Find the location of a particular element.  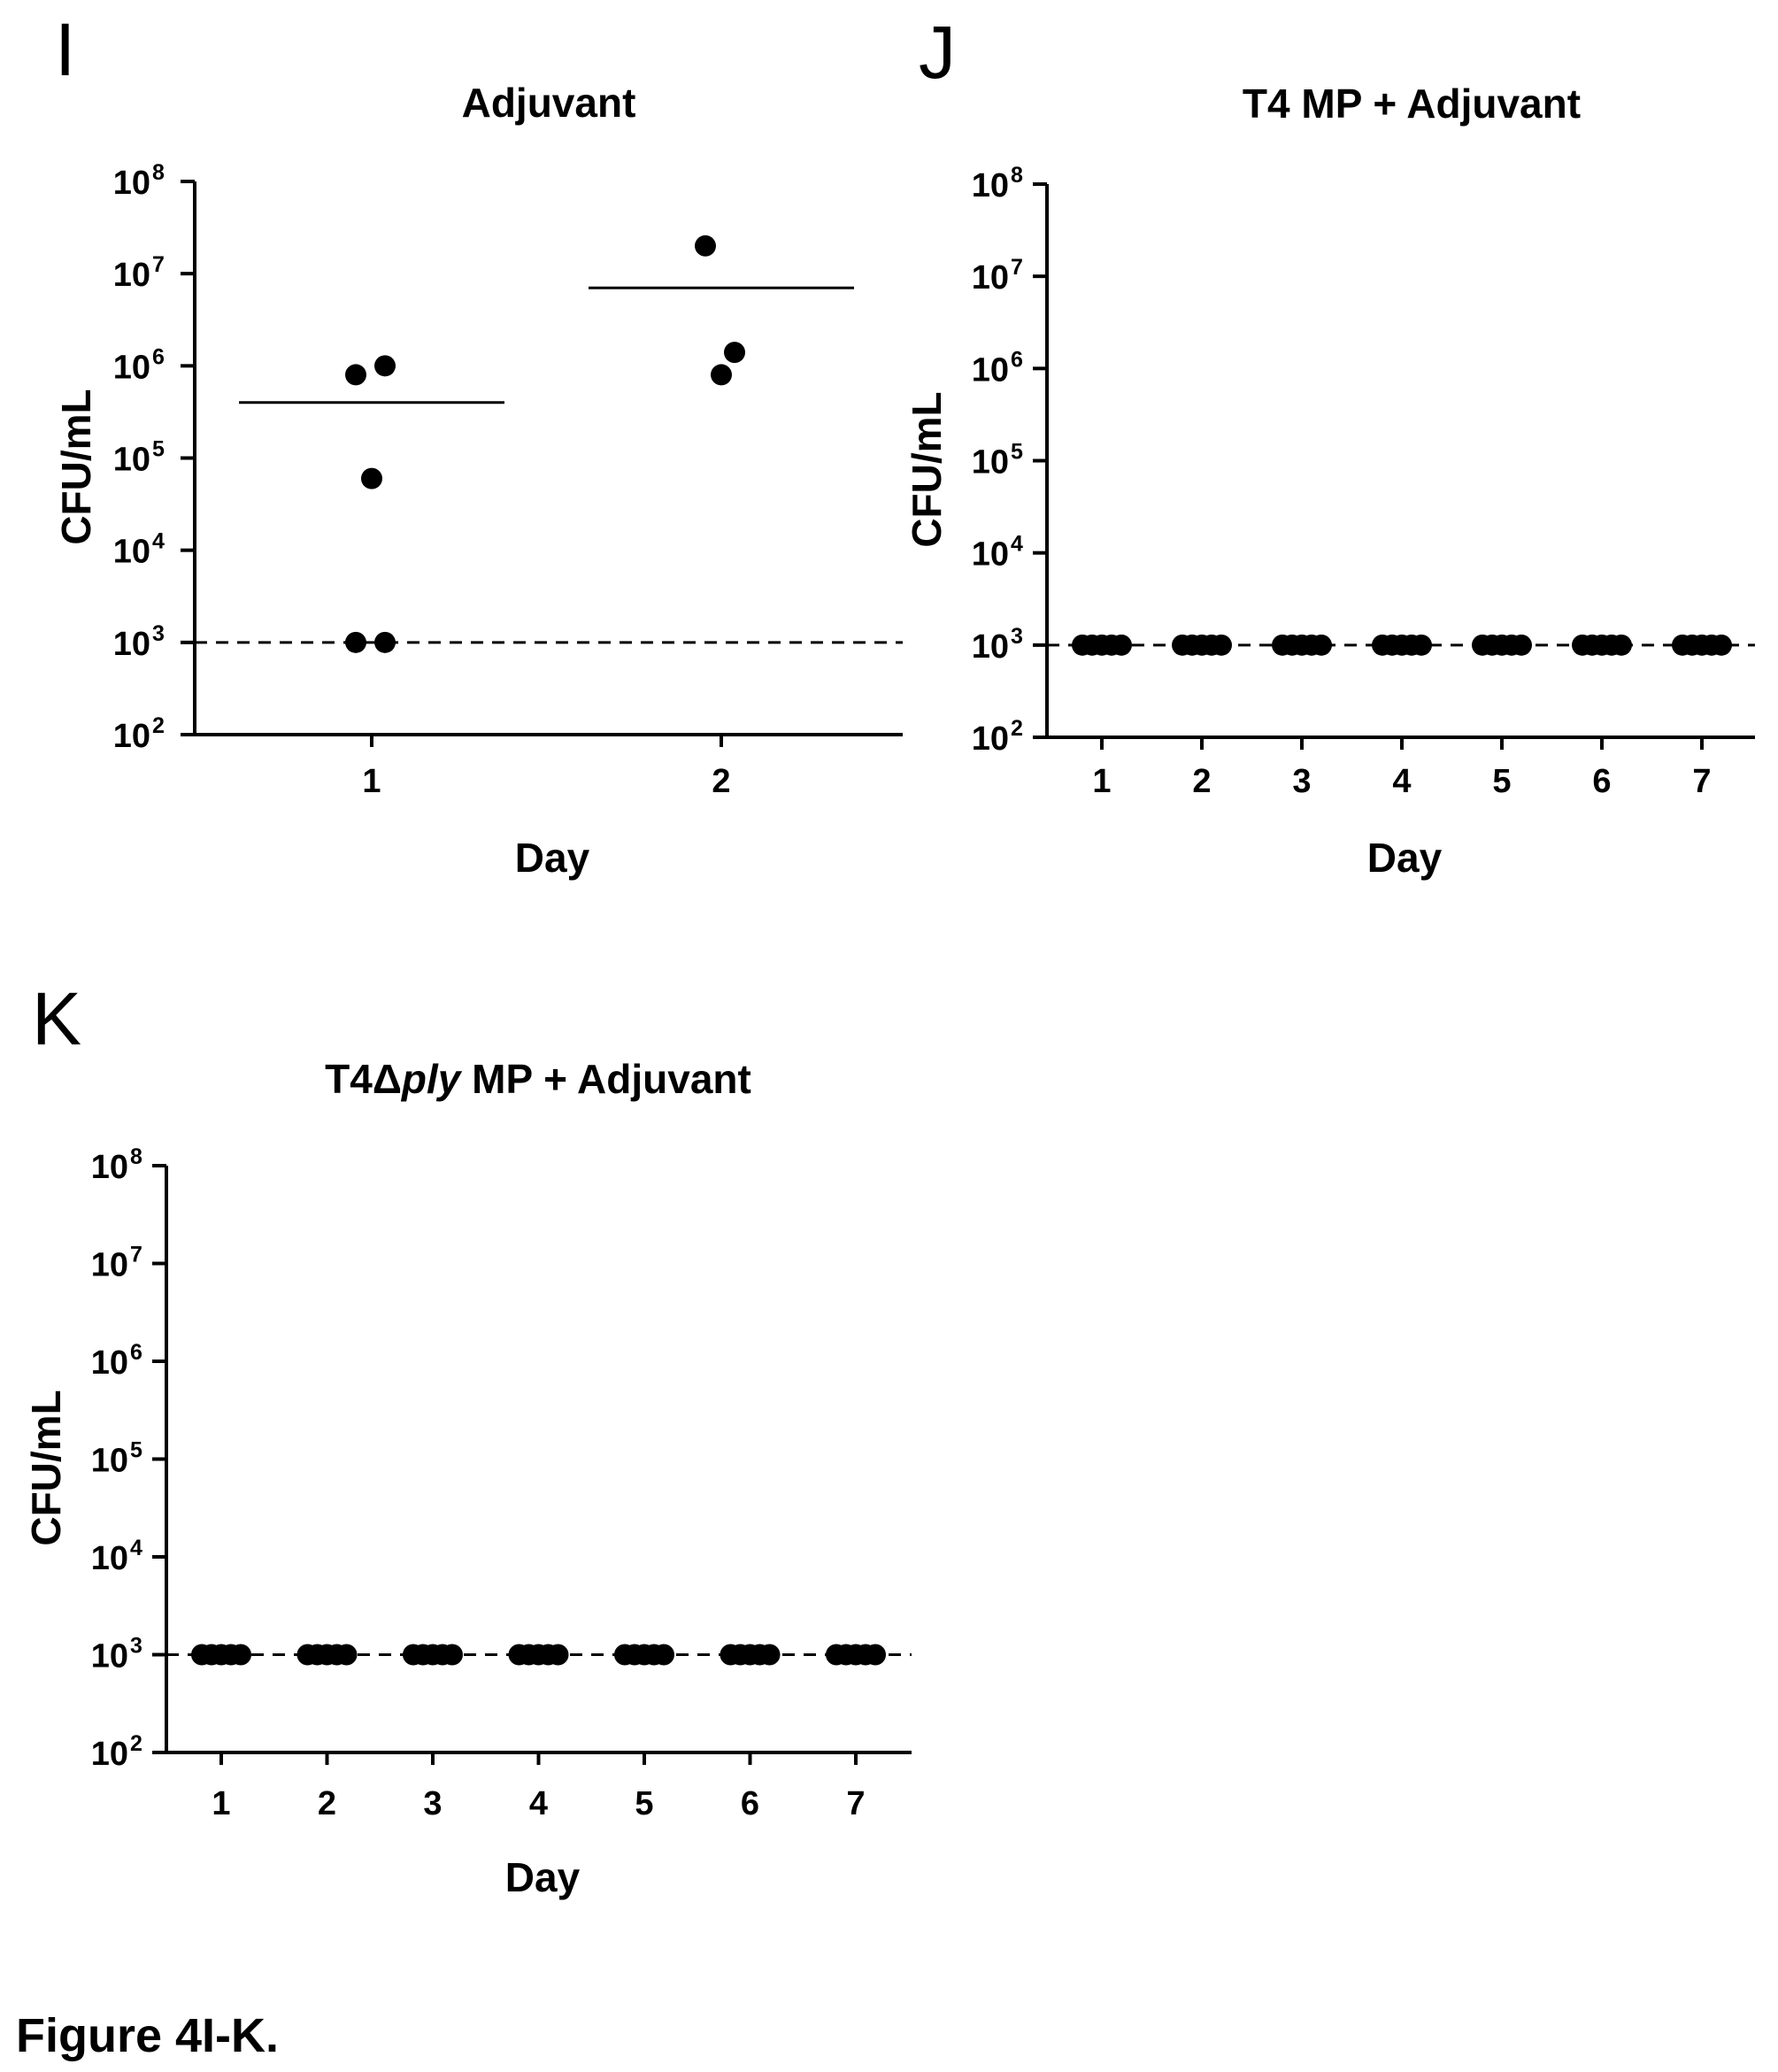

figure-caption: Figure 4I-K. is located at coordinates (147, 2035).